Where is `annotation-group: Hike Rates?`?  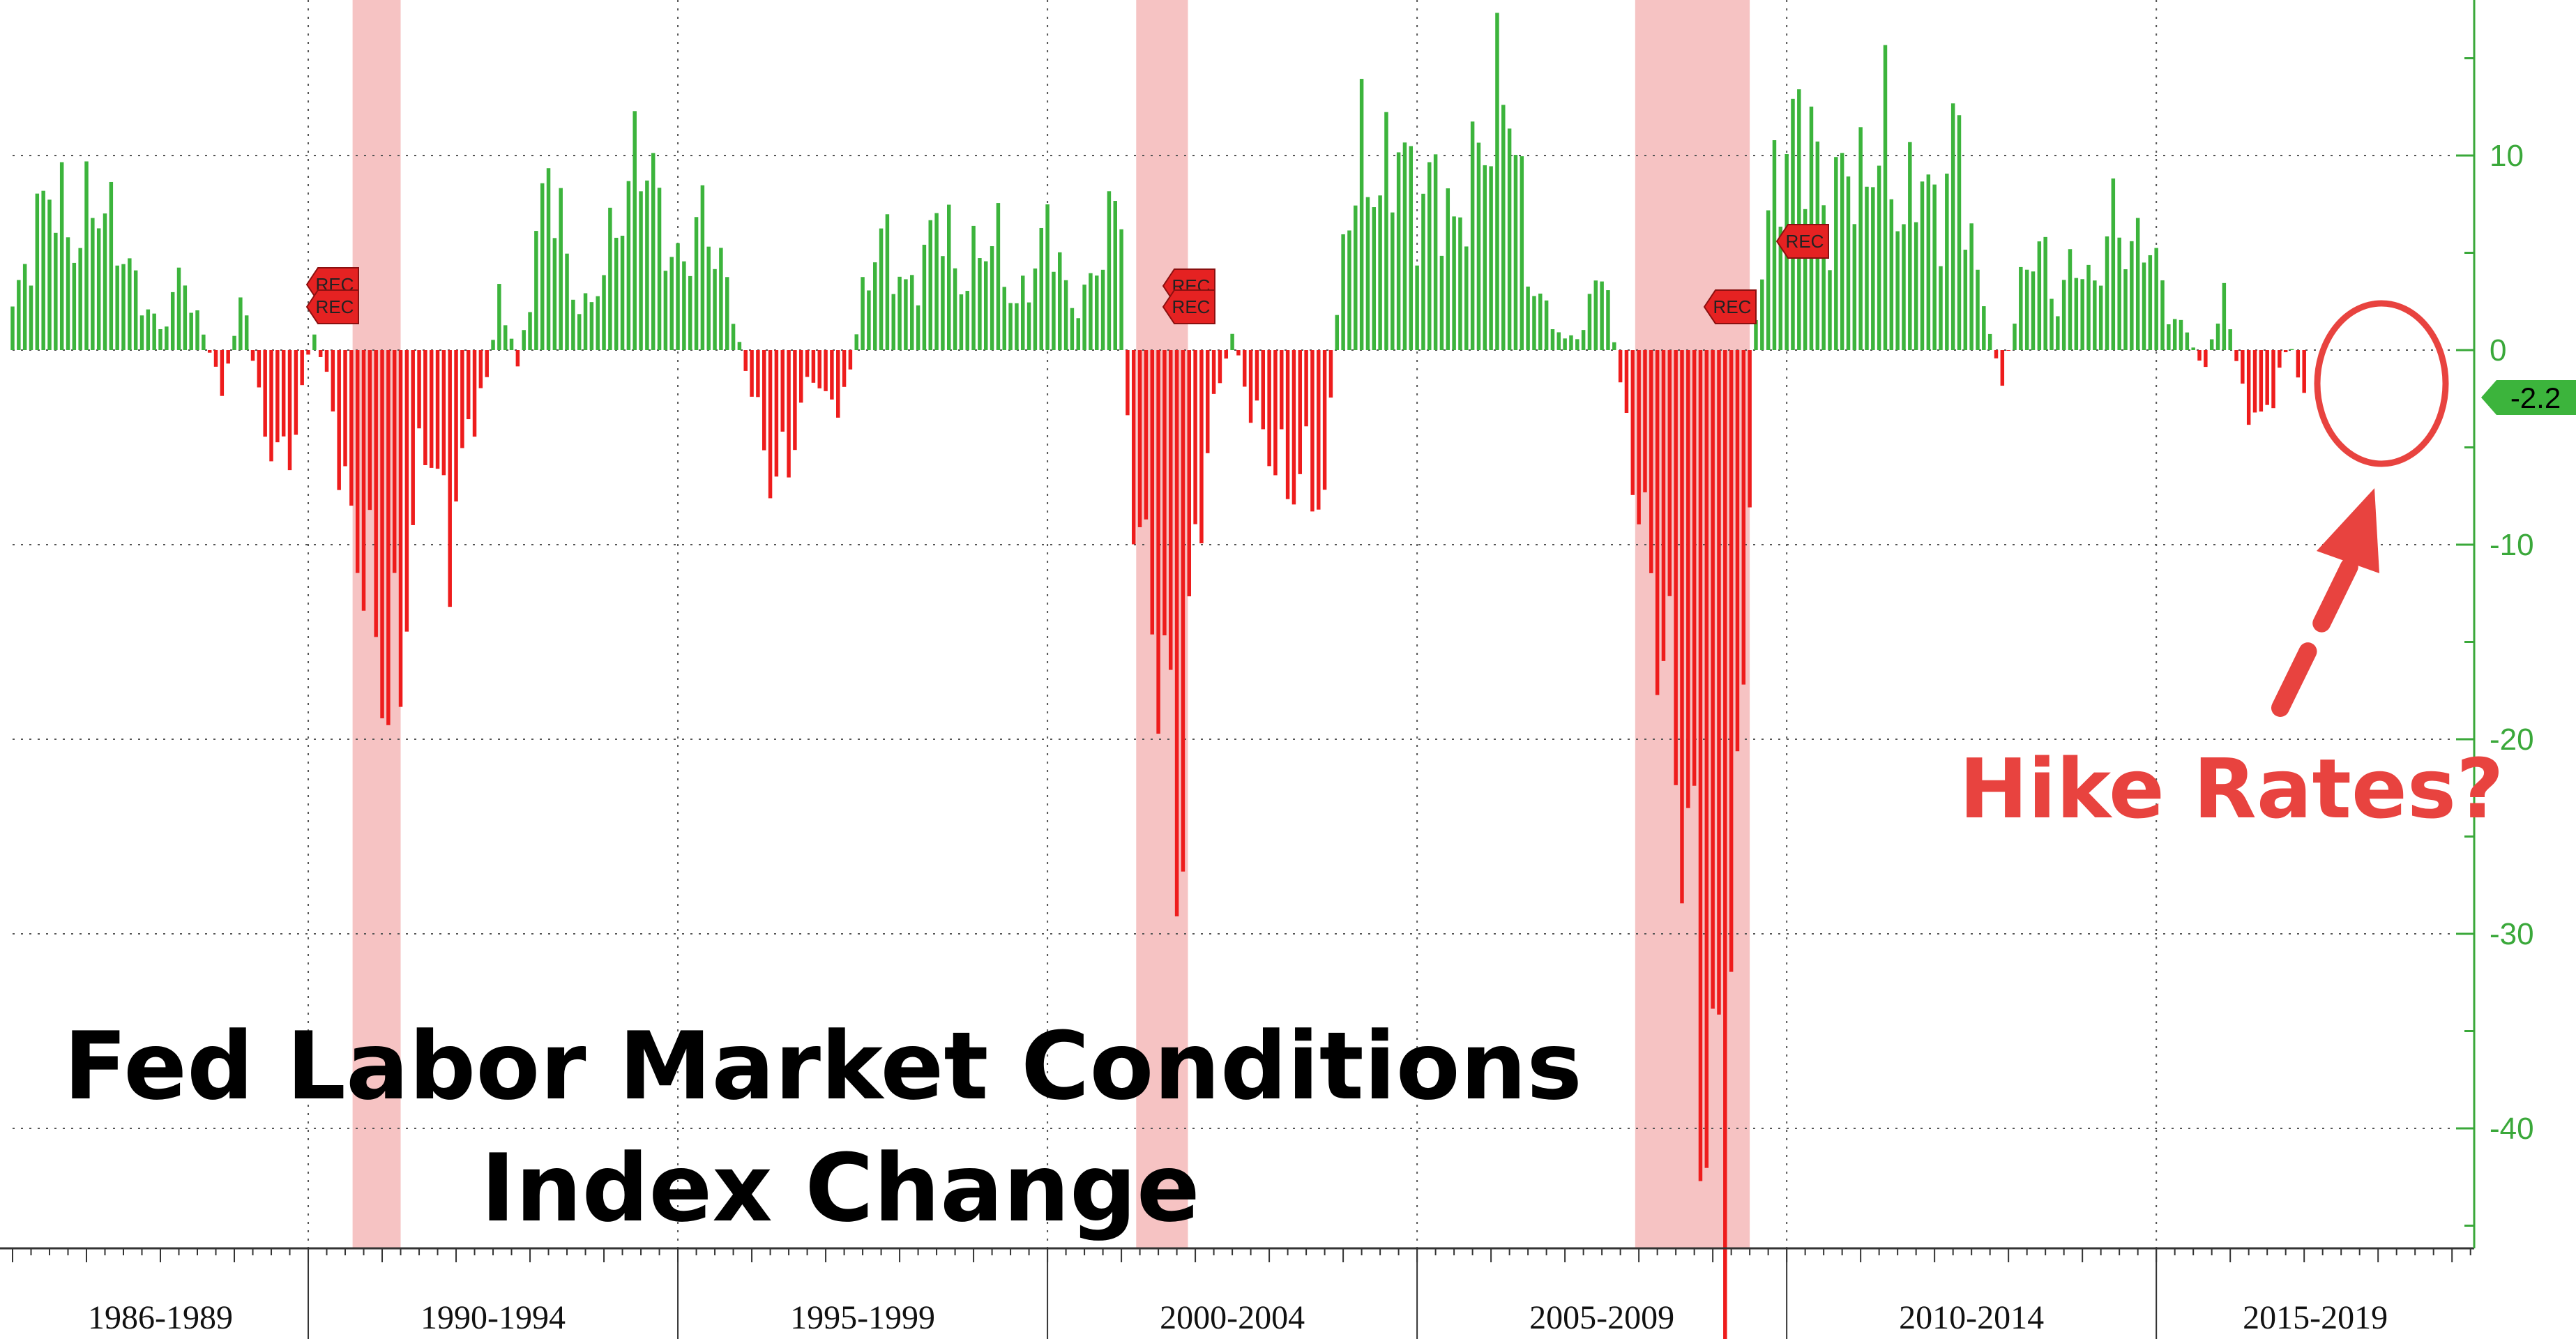
annotation-group: Hike Rates? is located at coordinates (2231, 568).